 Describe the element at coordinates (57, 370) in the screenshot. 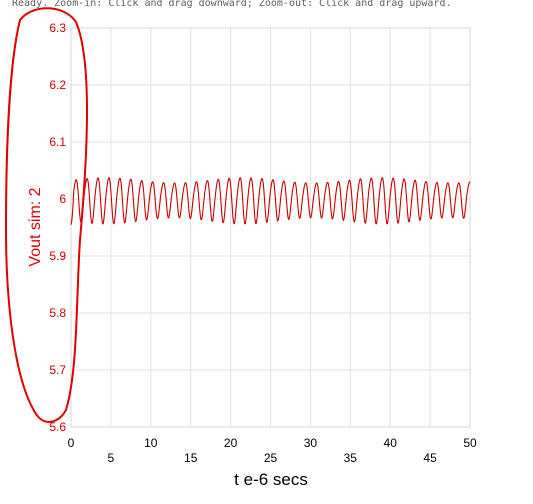

I see `y-tick-label: 5.7` at that location.